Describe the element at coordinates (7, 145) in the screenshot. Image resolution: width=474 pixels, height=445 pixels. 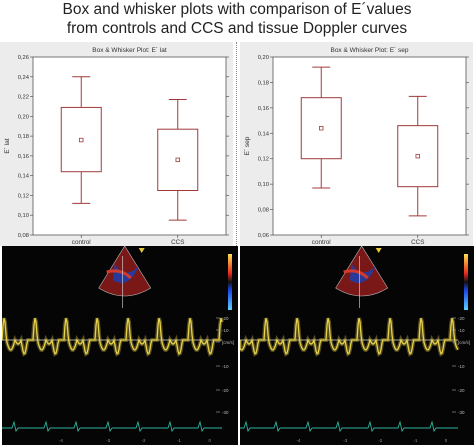
I see `y-axis-label: E´ lat` at that location.